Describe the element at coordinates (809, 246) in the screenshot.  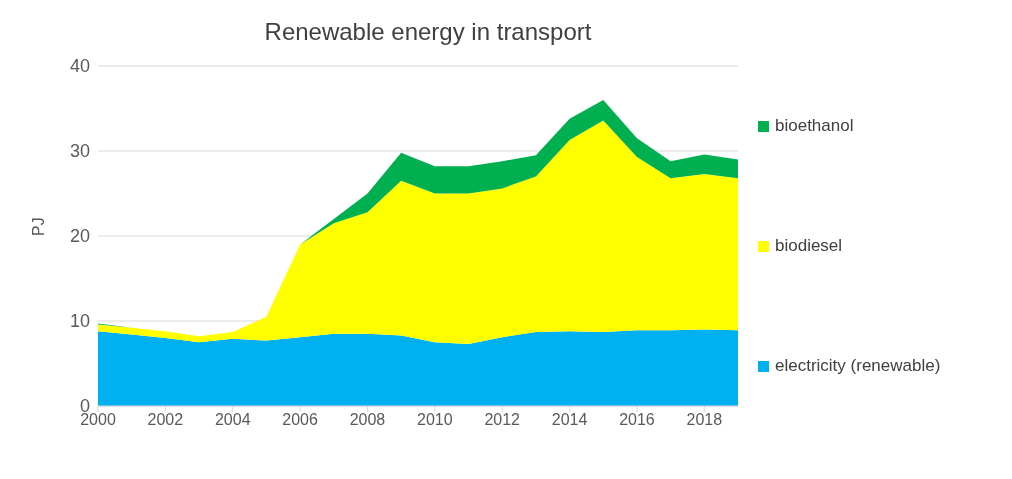
I see `legend-label: biodiesel` at that location.